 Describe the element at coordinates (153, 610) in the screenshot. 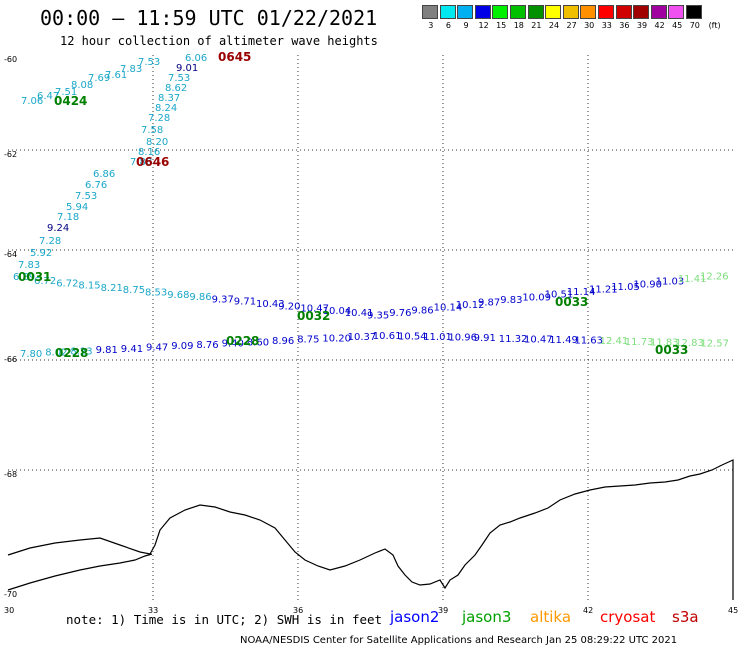

I see `longitude-label: 33` at that location.